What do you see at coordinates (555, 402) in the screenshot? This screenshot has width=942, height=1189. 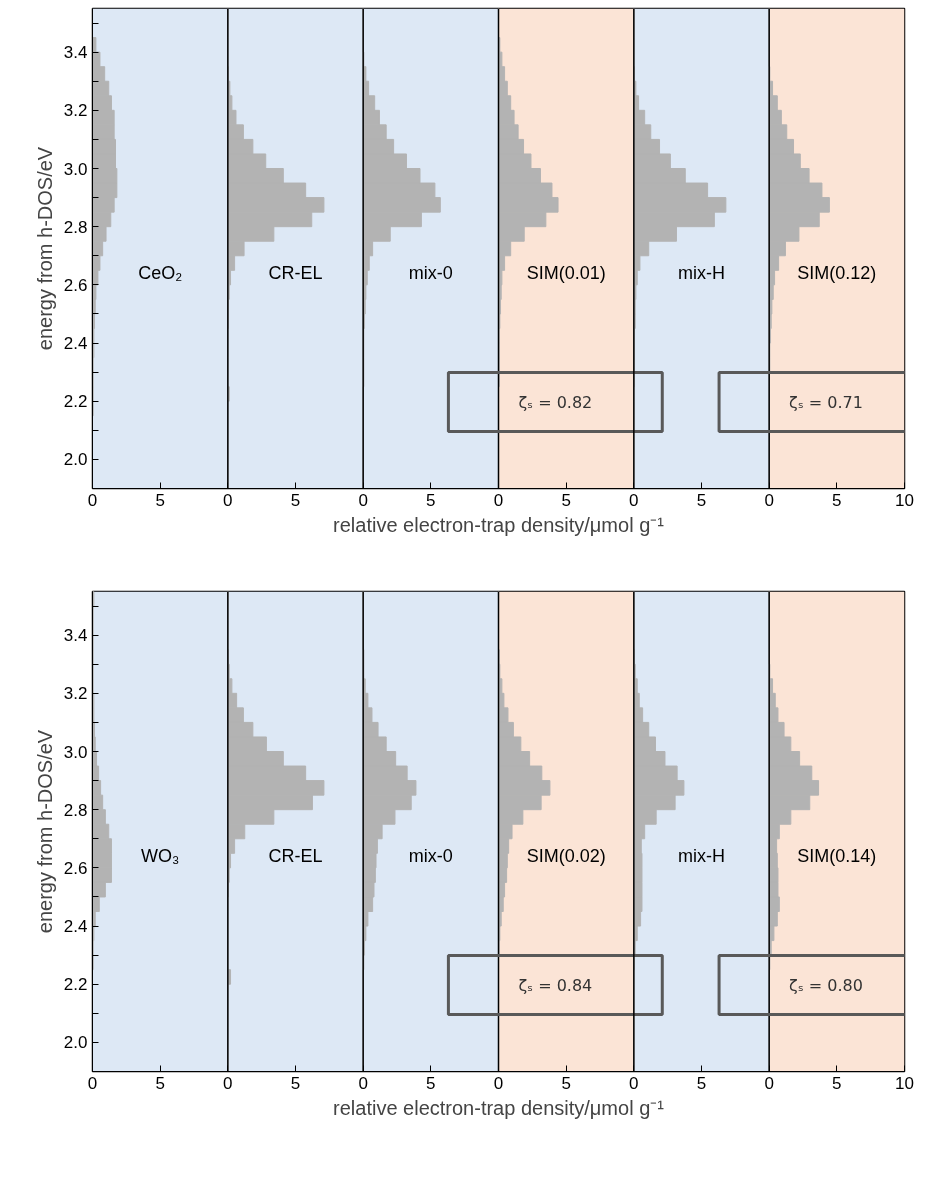 I see `annotation: ζₛ = 0.82` at bounding box center [555, 402].